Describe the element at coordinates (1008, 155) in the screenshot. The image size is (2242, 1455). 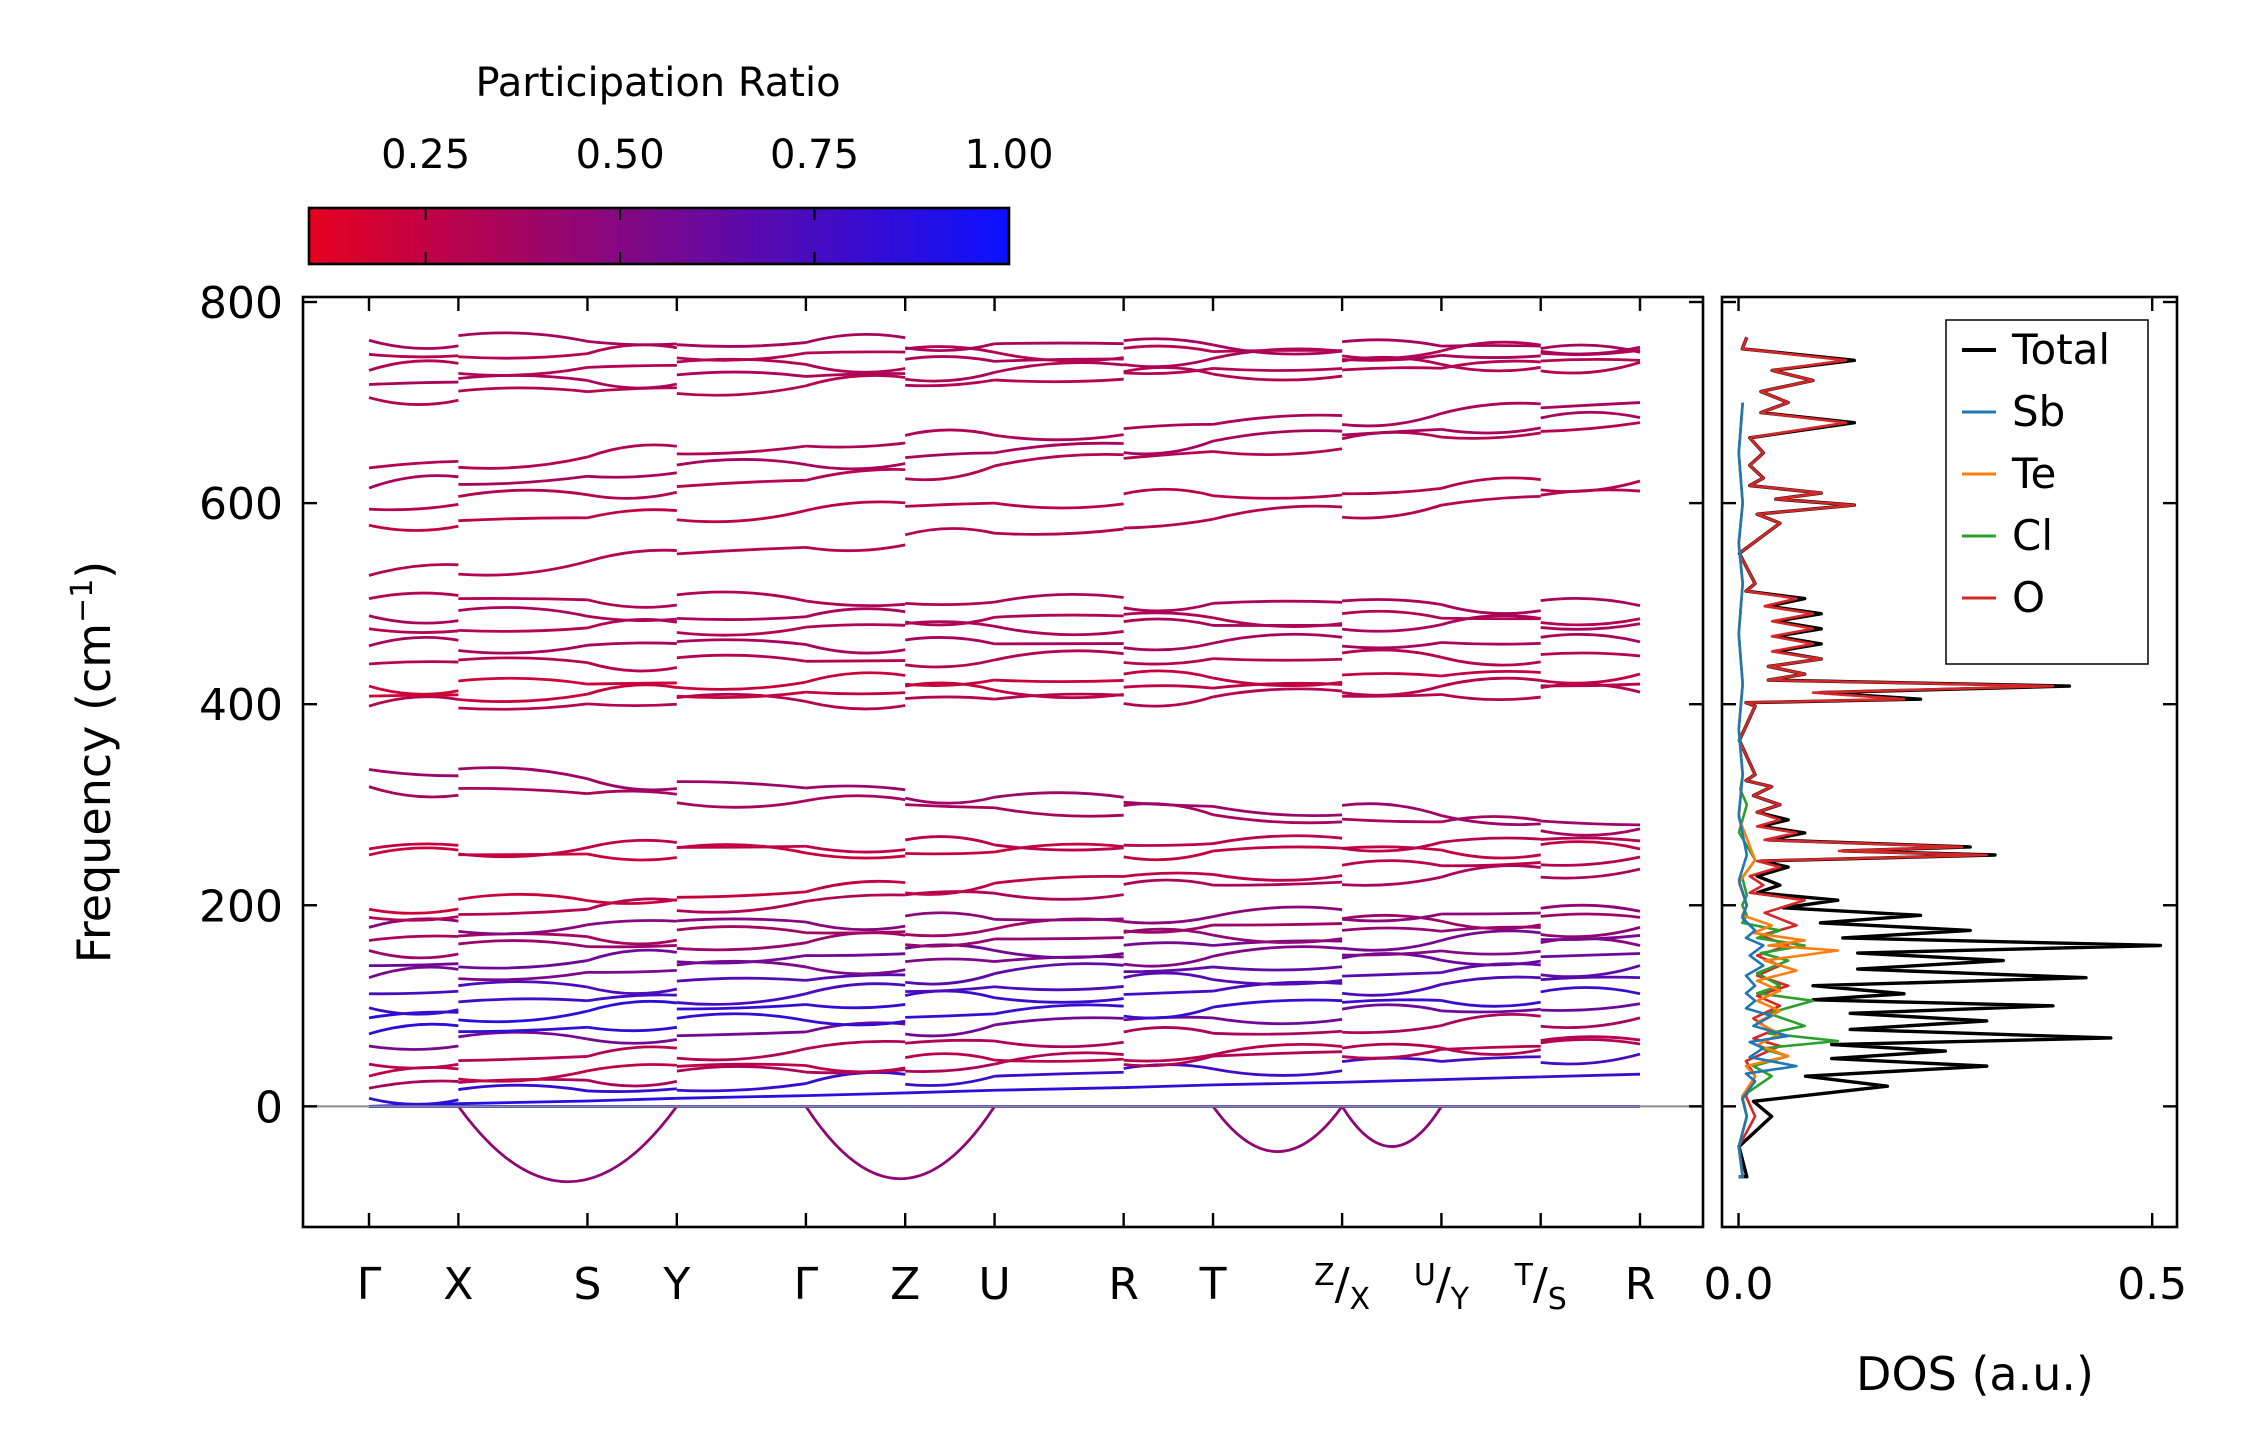
I see `colorbar-tick-label: 1.00` at that location.